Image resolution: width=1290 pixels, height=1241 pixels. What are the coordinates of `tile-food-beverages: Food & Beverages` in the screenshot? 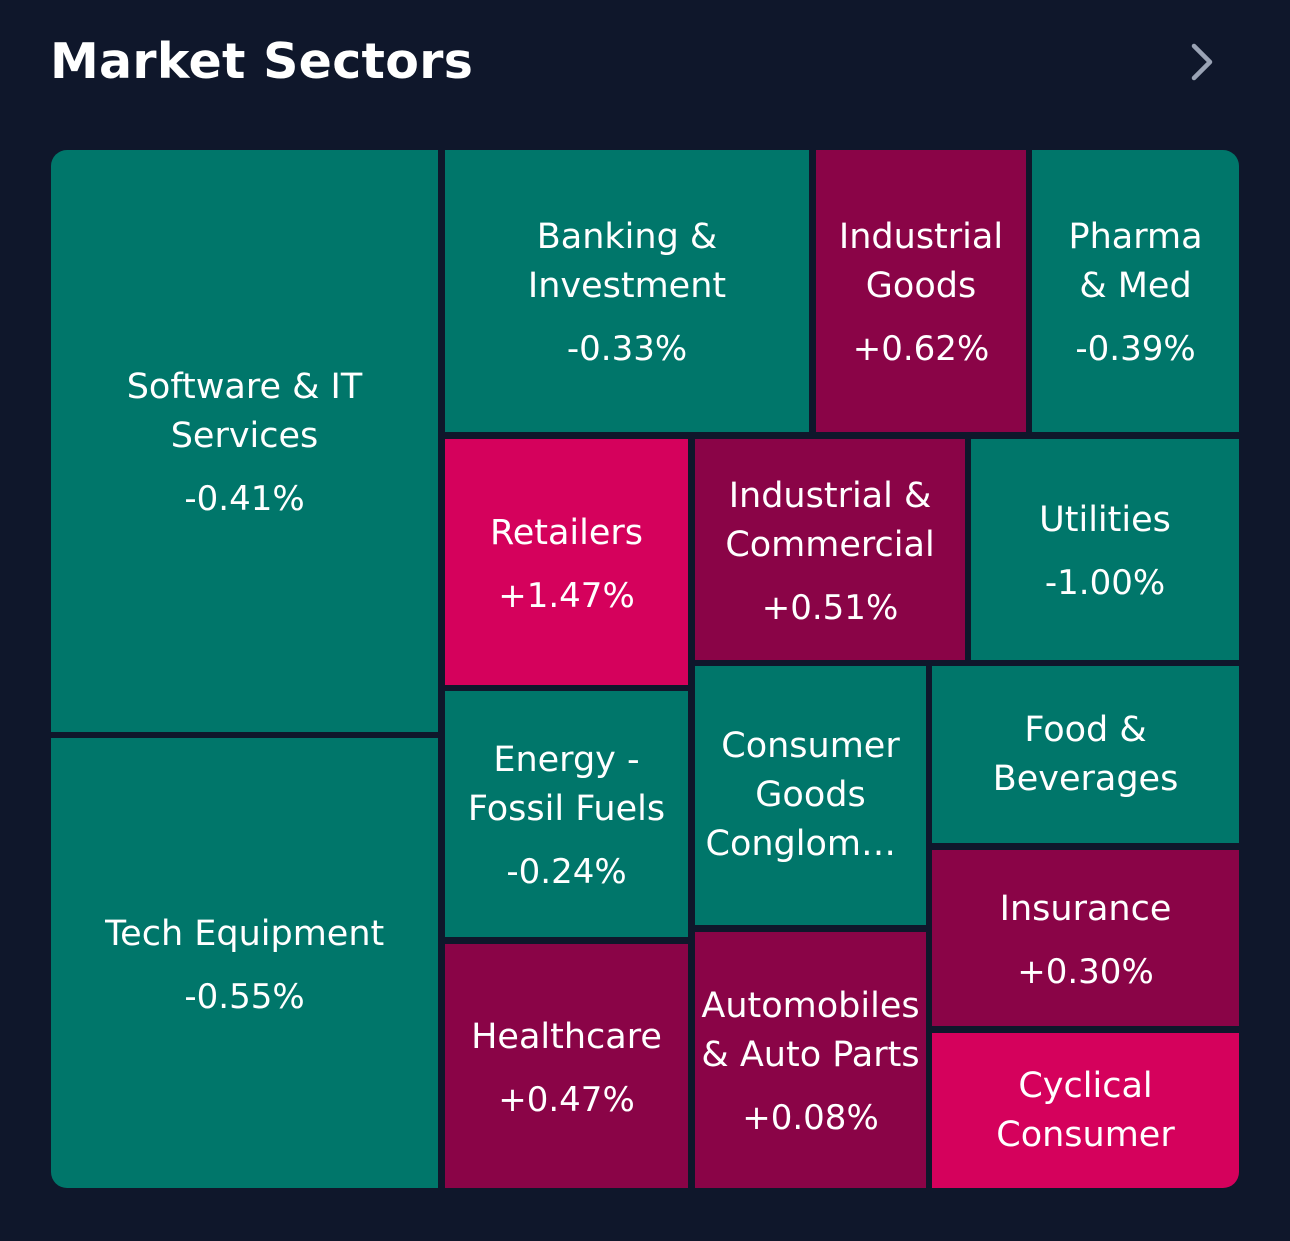 It's located at (1085, 754).